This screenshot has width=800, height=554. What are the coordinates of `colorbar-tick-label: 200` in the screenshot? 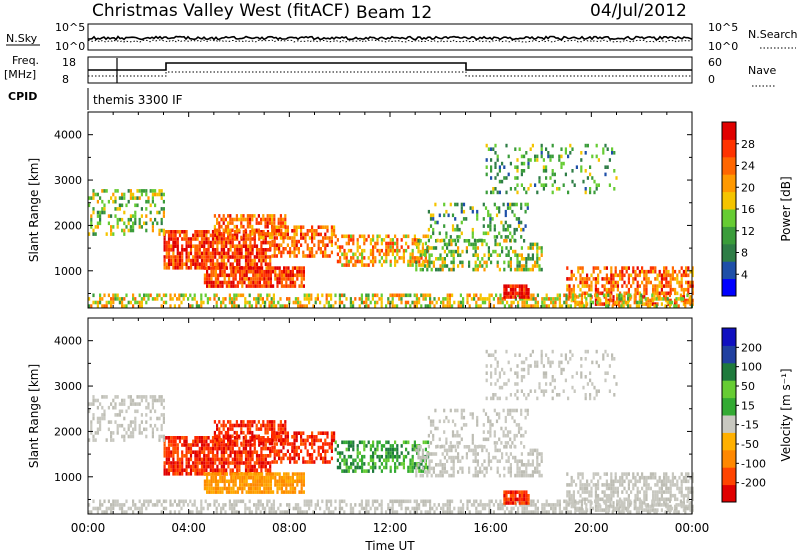 It's located at (751, 347).